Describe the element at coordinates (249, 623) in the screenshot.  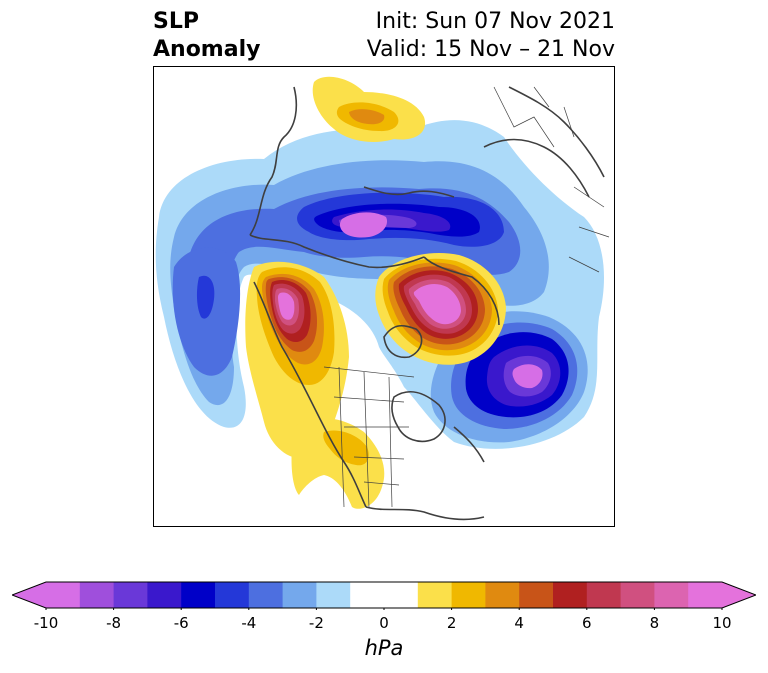
I see `colorbar-tick-label: -4` at that location.